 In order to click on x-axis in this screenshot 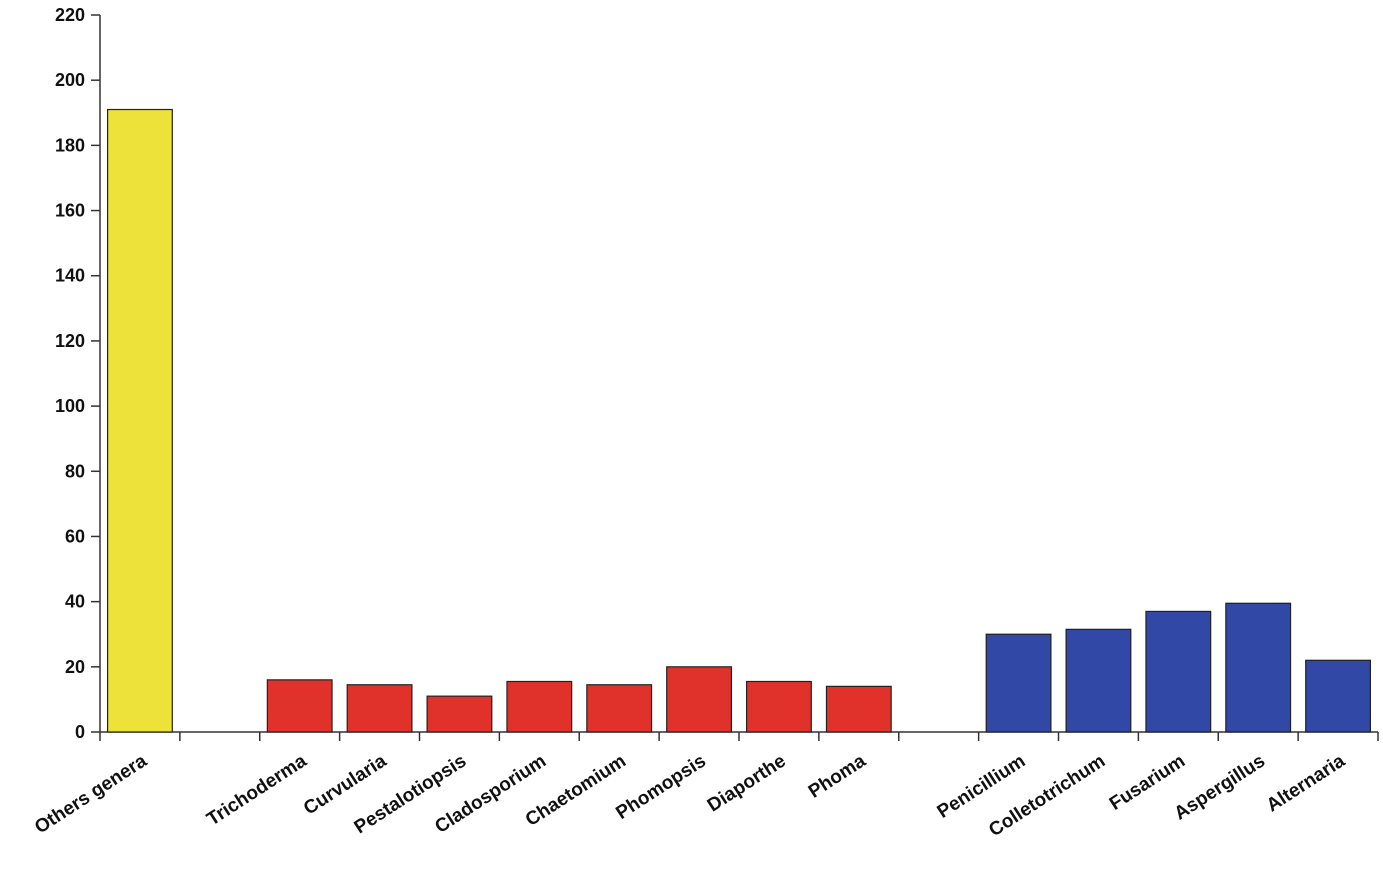, I will do `click(739, 736)`.